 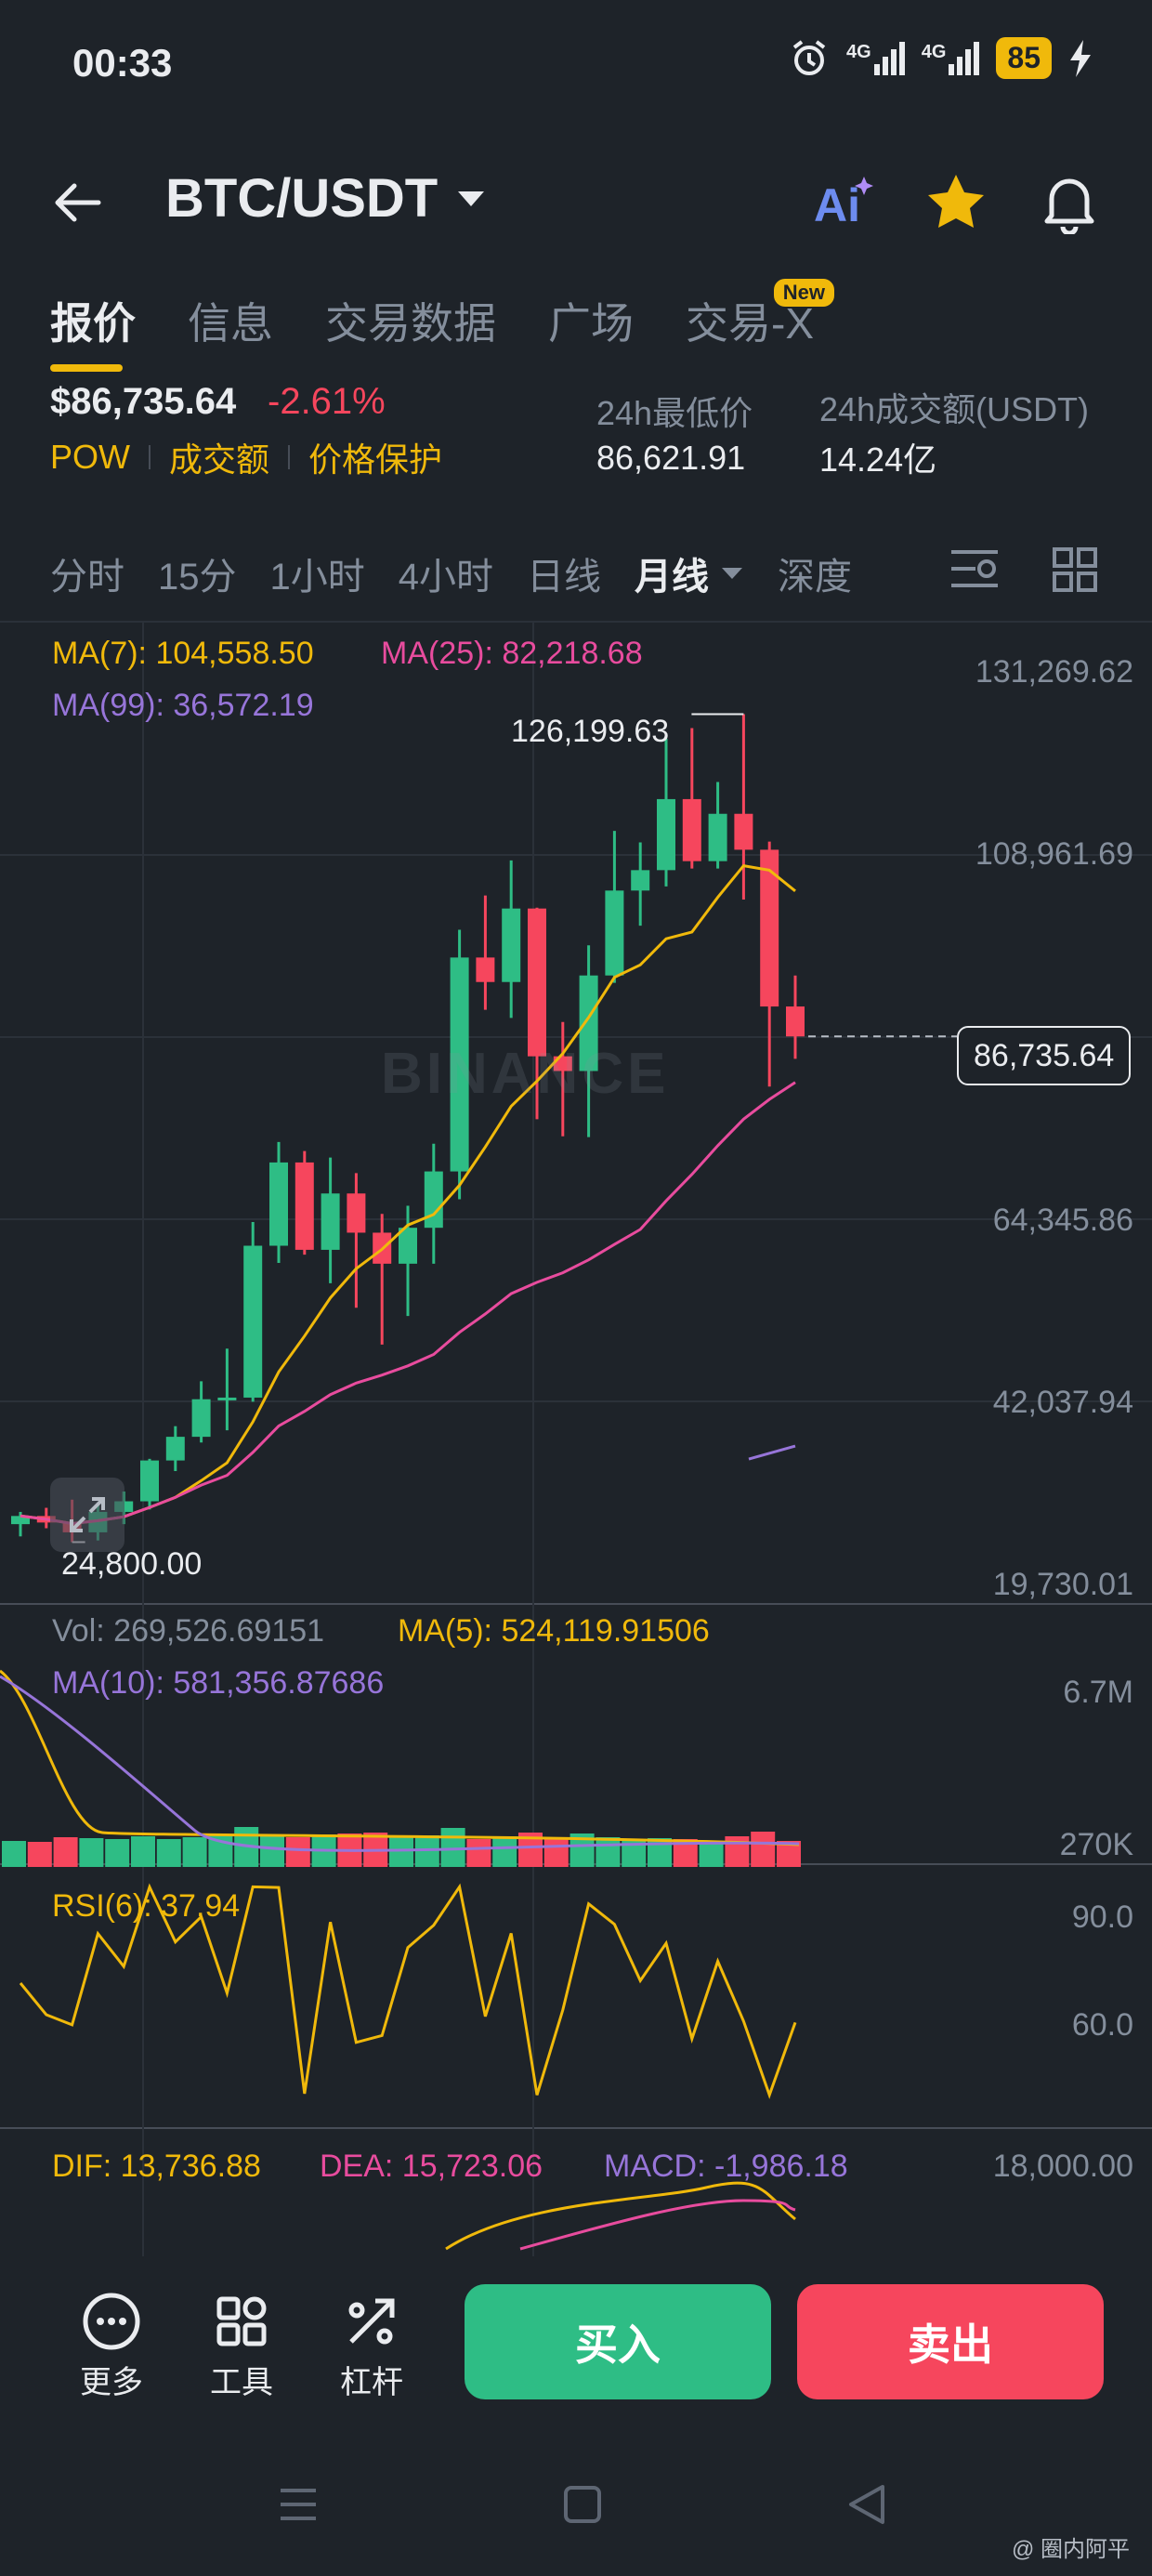 I want to click on bell-icon, so click(x=1069, y=201).